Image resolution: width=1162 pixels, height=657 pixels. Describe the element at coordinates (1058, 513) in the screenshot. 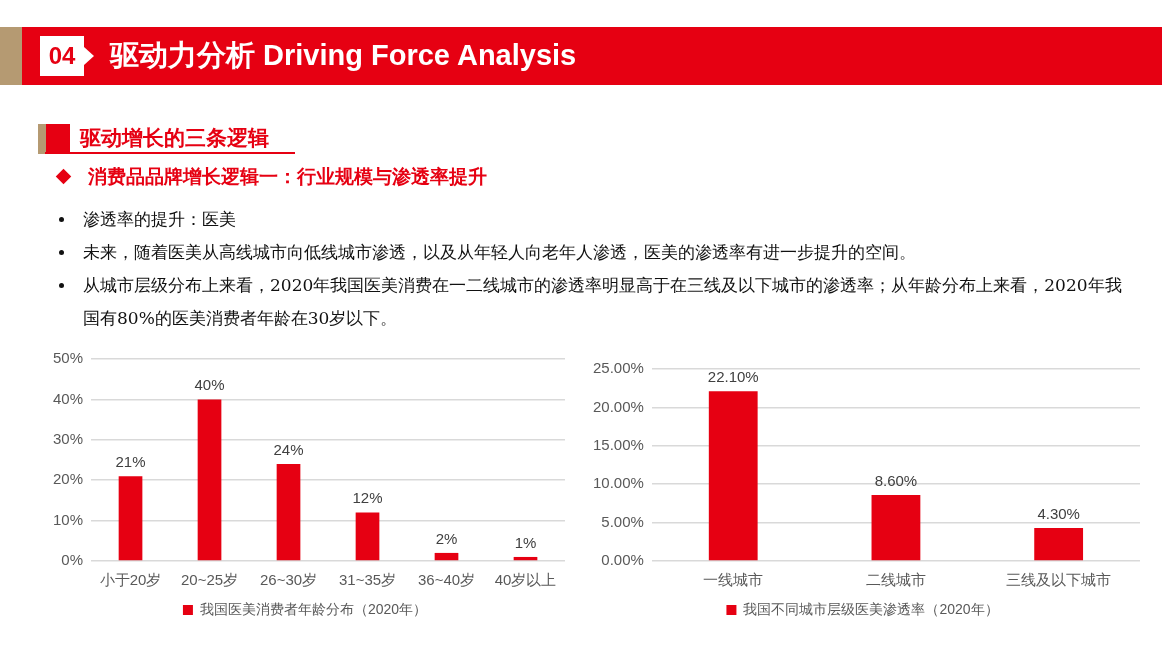

I see `data-label: 4.30%` at that location.